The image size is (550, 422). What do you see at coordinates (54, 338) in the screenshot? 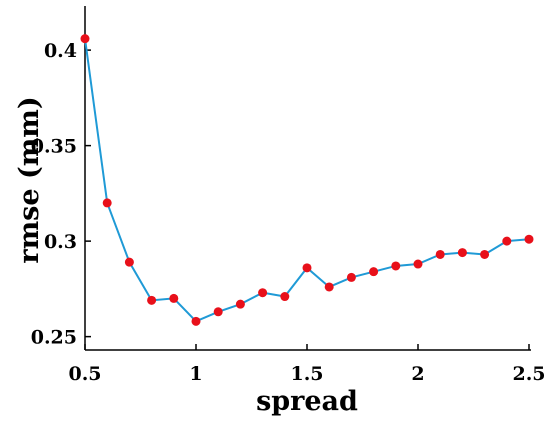
I see `y-tick-label: 0.25` at bounding box center [54, 338].